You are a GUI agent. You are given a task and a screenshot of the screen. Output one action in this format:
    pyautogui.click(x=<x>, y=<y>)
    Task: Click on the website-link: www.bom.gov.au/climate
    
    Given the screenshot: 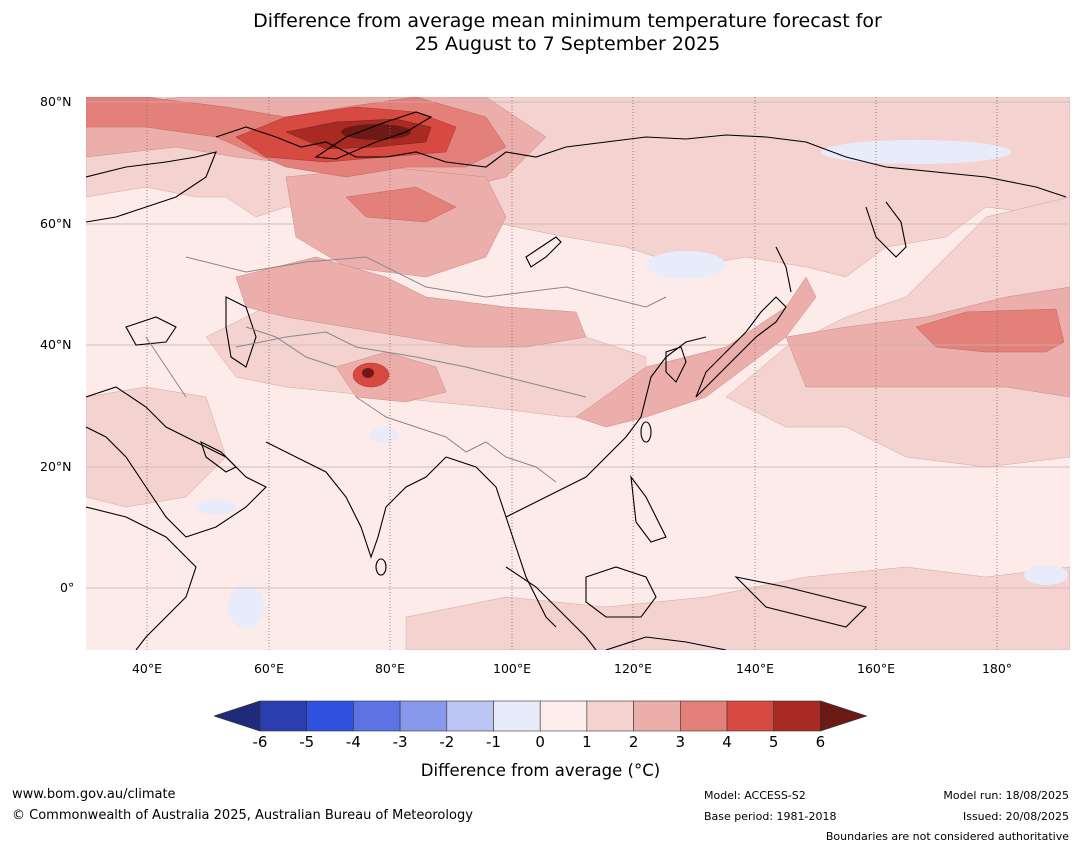 What is the action you would take?
    pyautogui.click(x=94, y=794)
    